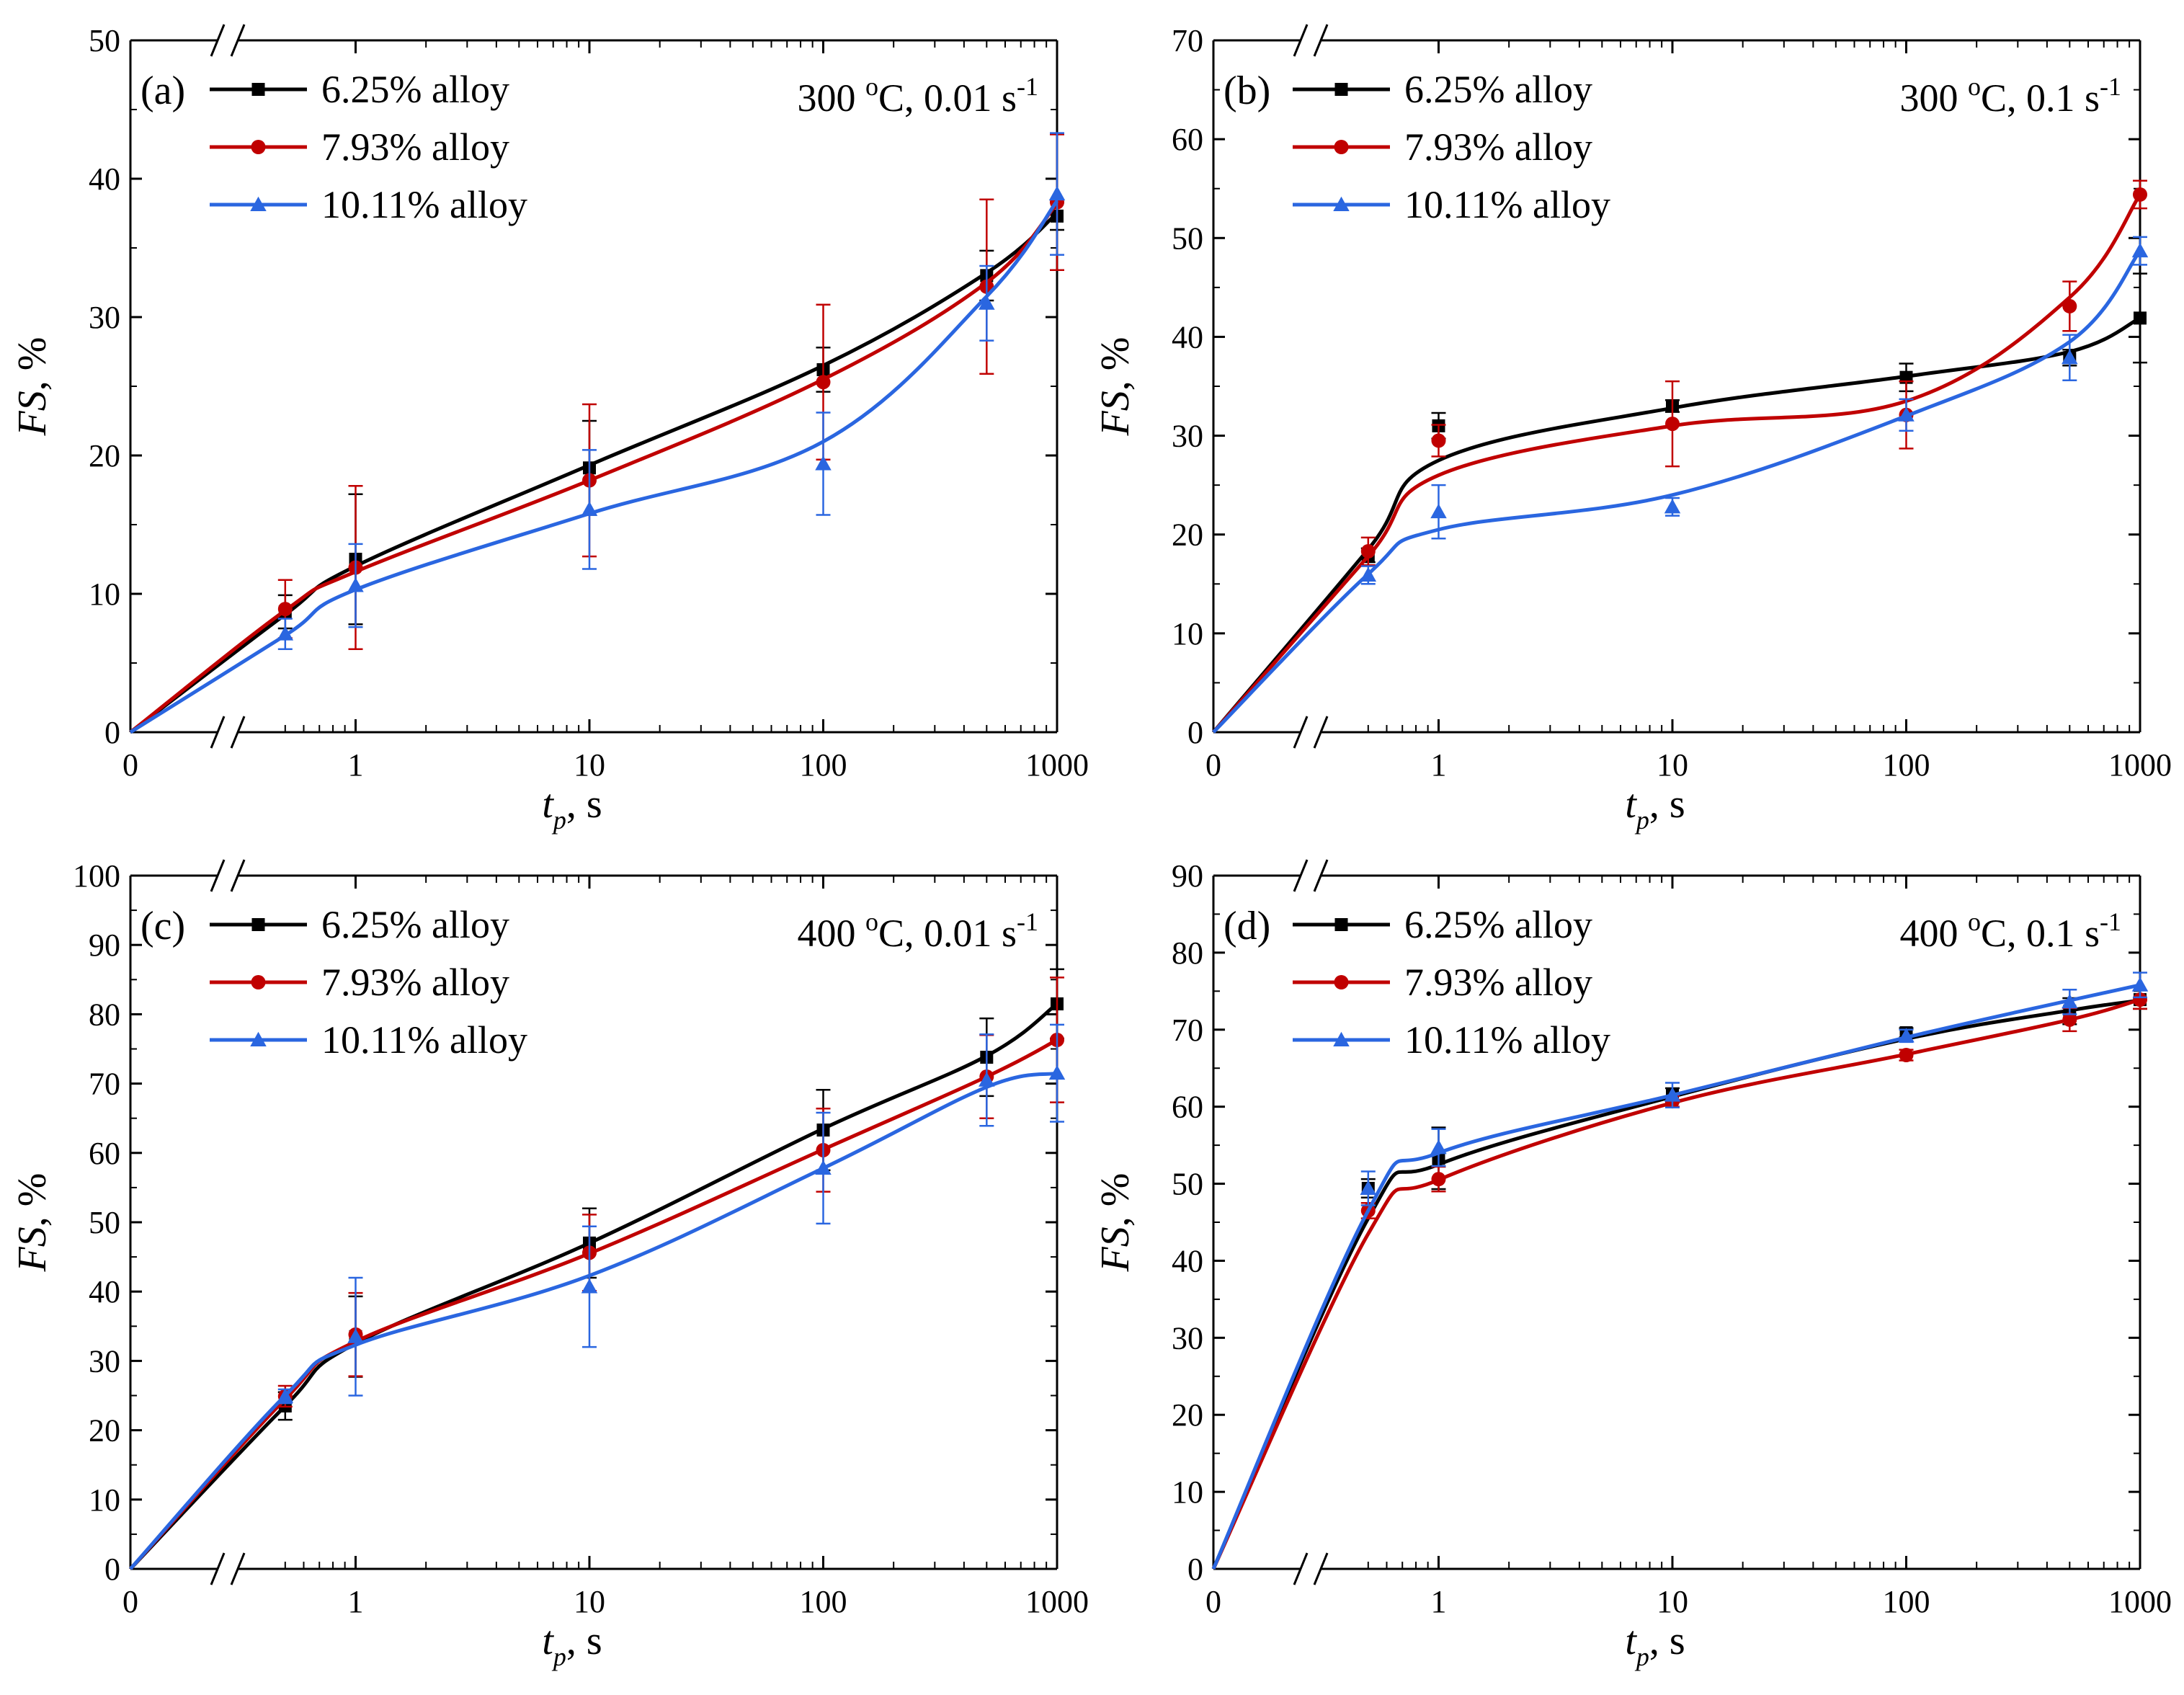 This screenshot has width=2184, height=1695. I want to click on series-line-s1011, so click(1676, 1276).